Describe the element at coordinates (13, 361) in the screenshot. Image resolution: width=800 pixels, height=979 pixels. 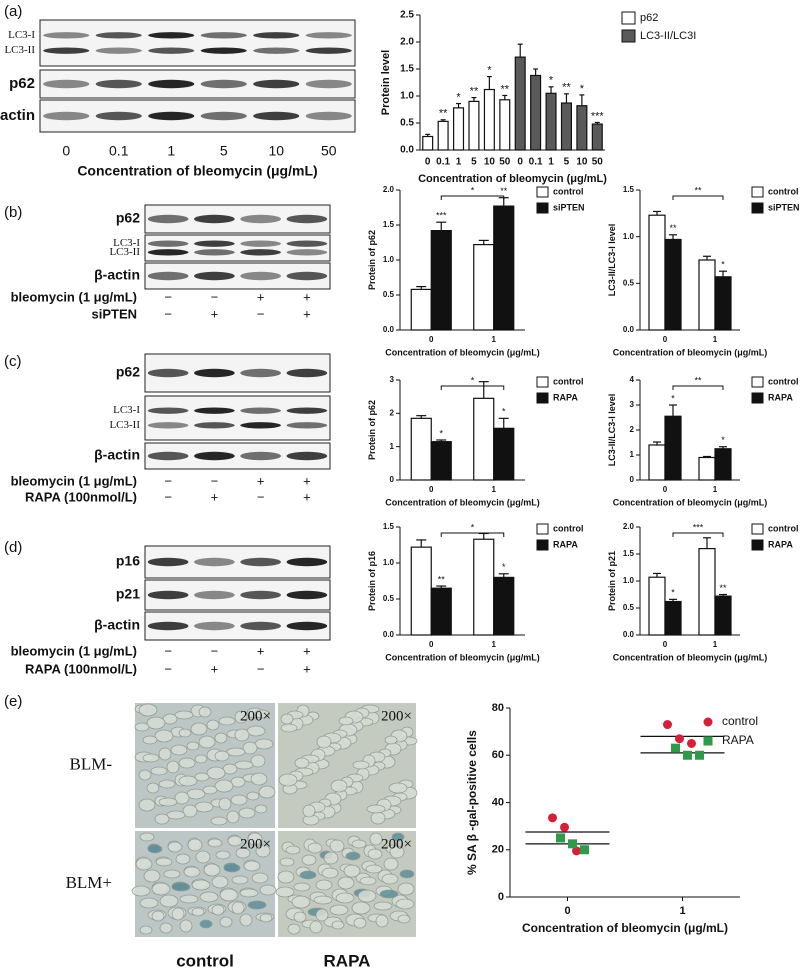
I see `panel-label: (c)` at that location.